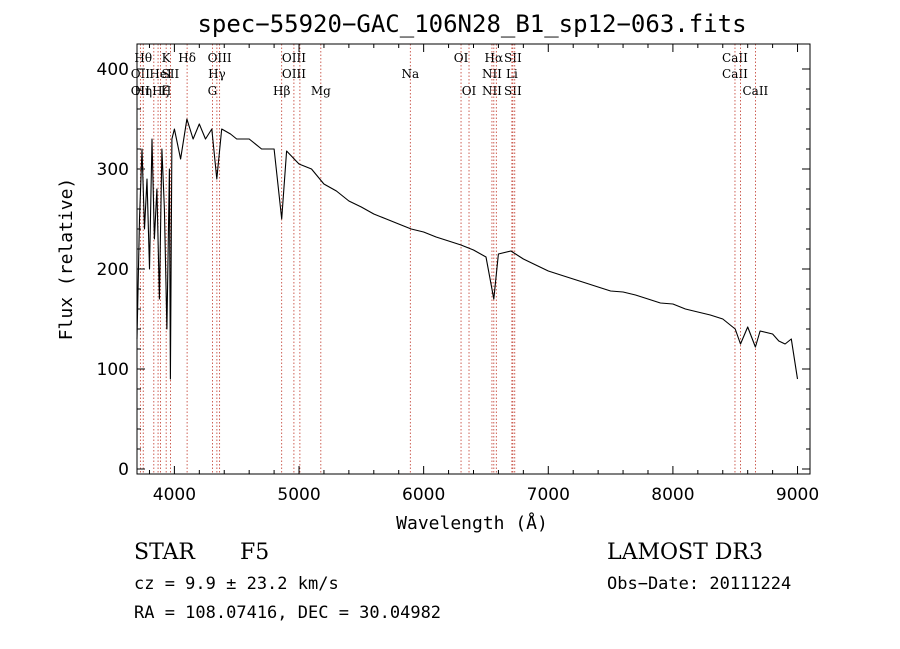 The height and width of the screenshot is (649, 900). Describe the element at coordinates (113, 370) in the screenshot. I see `y-tick-label: 100` at that location.